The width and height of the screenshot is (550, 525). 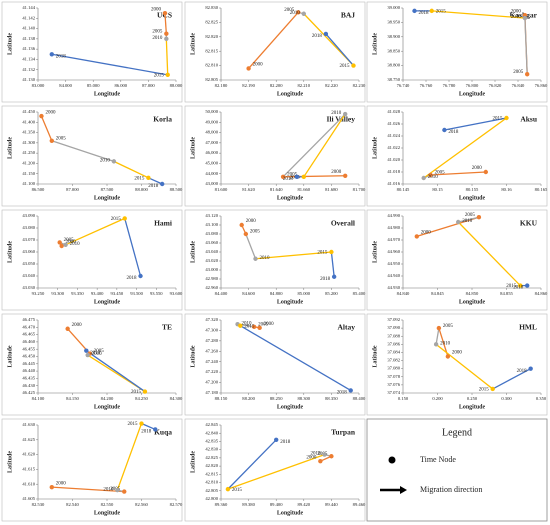 I want to click on x-tick-label: 85.200, so click(x=331, y=293).